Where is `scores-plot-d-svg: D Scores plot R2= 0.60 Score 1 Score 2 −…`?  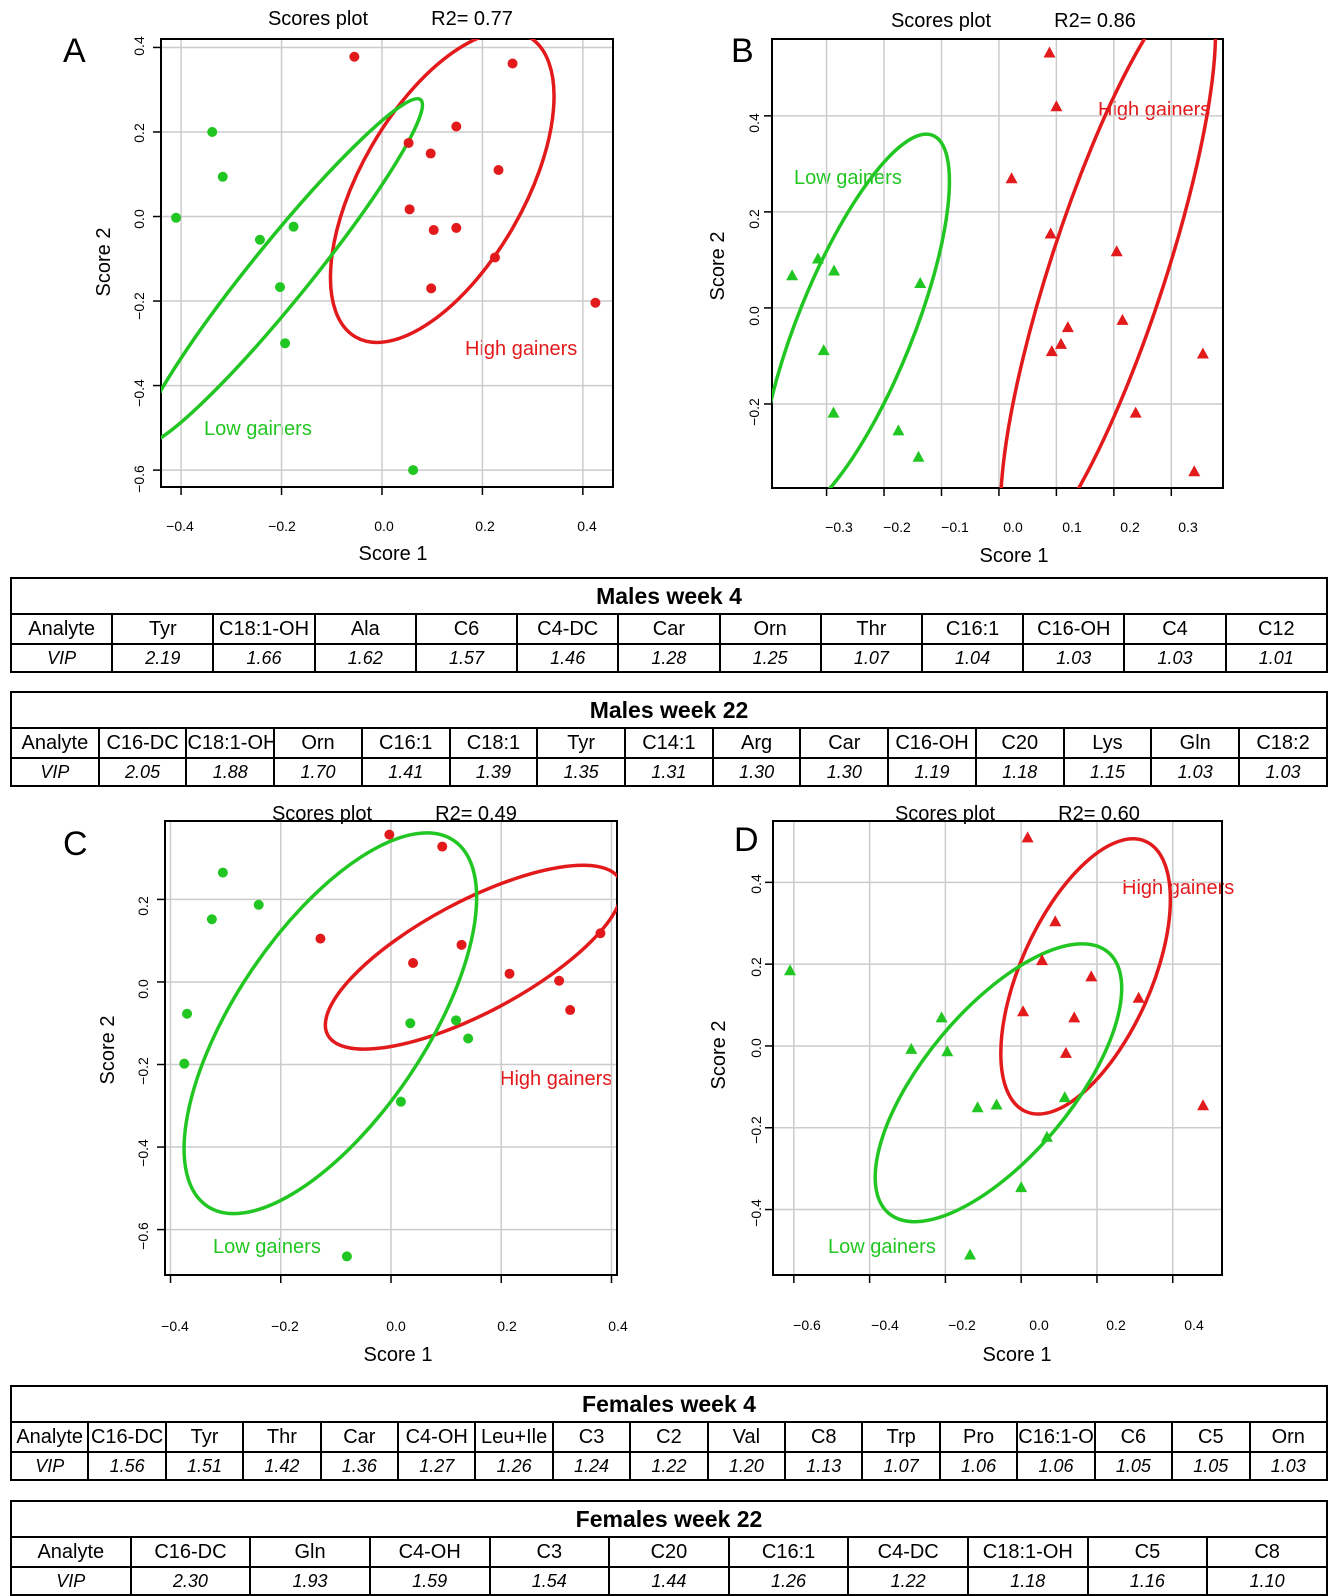
scores-plot-d-svg: D Scores plot R2= 0.60 Score 1 Score 2 −… is located at coordinates (971, 1084).